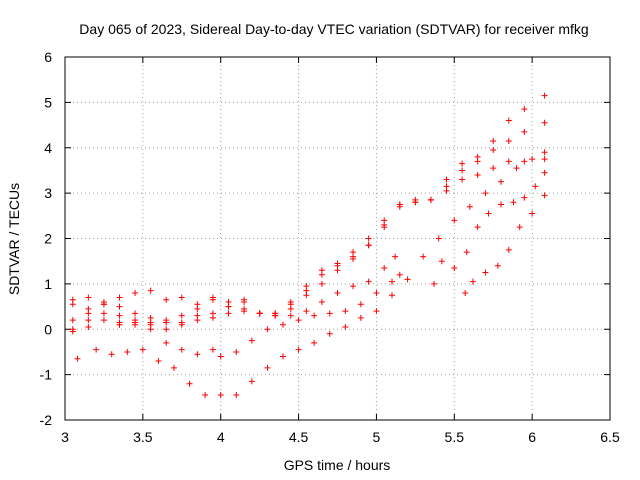 This screenshot has width=640, height=480. Describe the element at coordinates (221, 437) in the screenshot. I see `x-tick-label: 4` at that location.